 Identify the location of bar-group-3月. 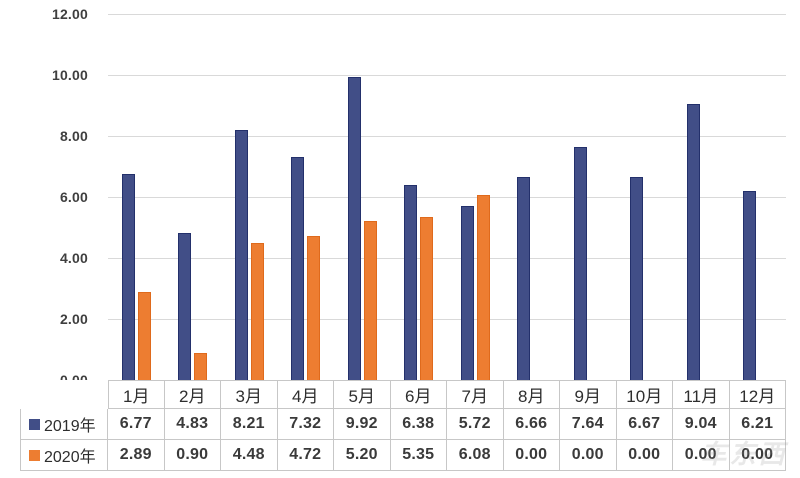
(249, 197).